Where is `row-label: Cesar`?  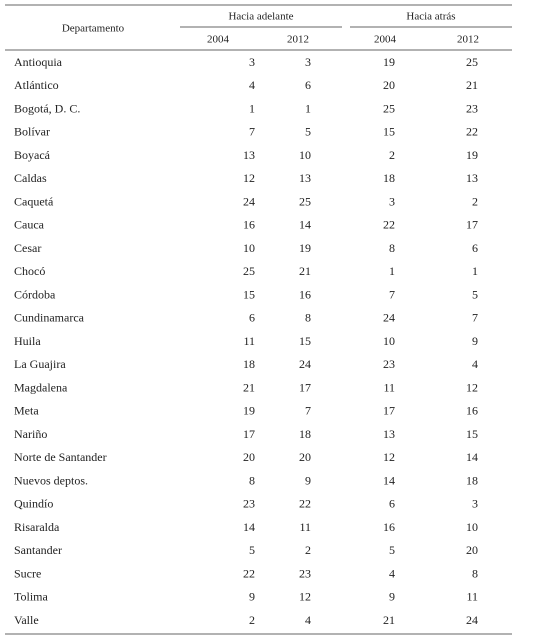
row-label: Cesar is located at coordinates (27, 248).